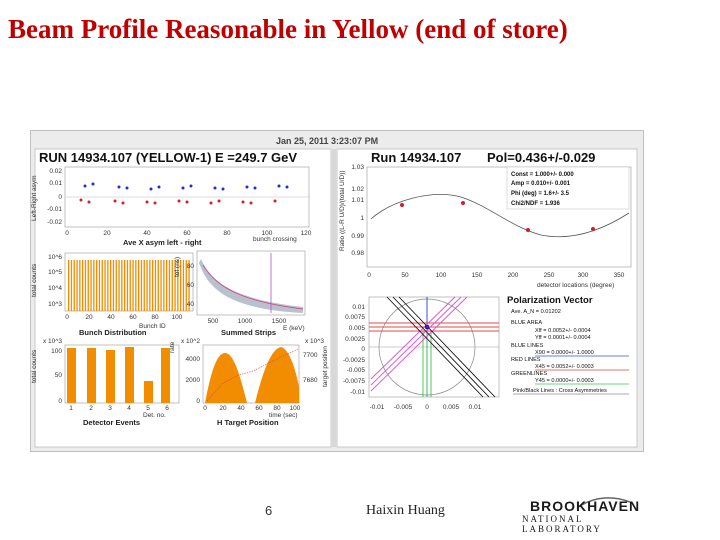 The height and width of the screenshot is (540, 720). What do you see at coordinates (405, 275) in the screenshot?
I see `ratio-xtick: 50` at bounding box center [405, 275].